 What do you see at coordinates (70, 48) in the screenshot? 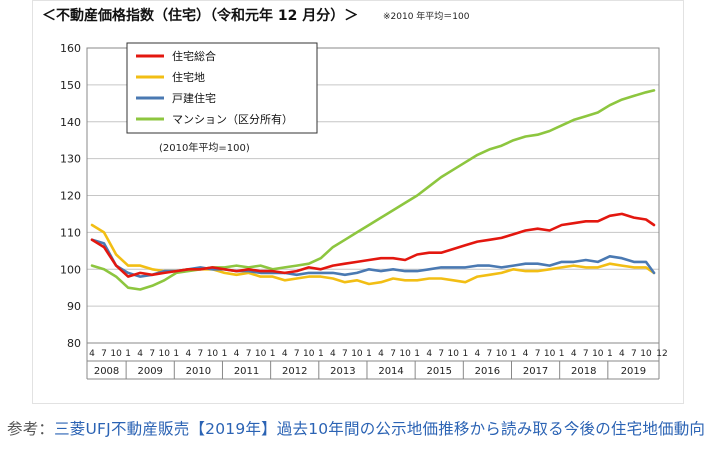
I see `y-tick-label: 160` at bounding box center [70, 48].